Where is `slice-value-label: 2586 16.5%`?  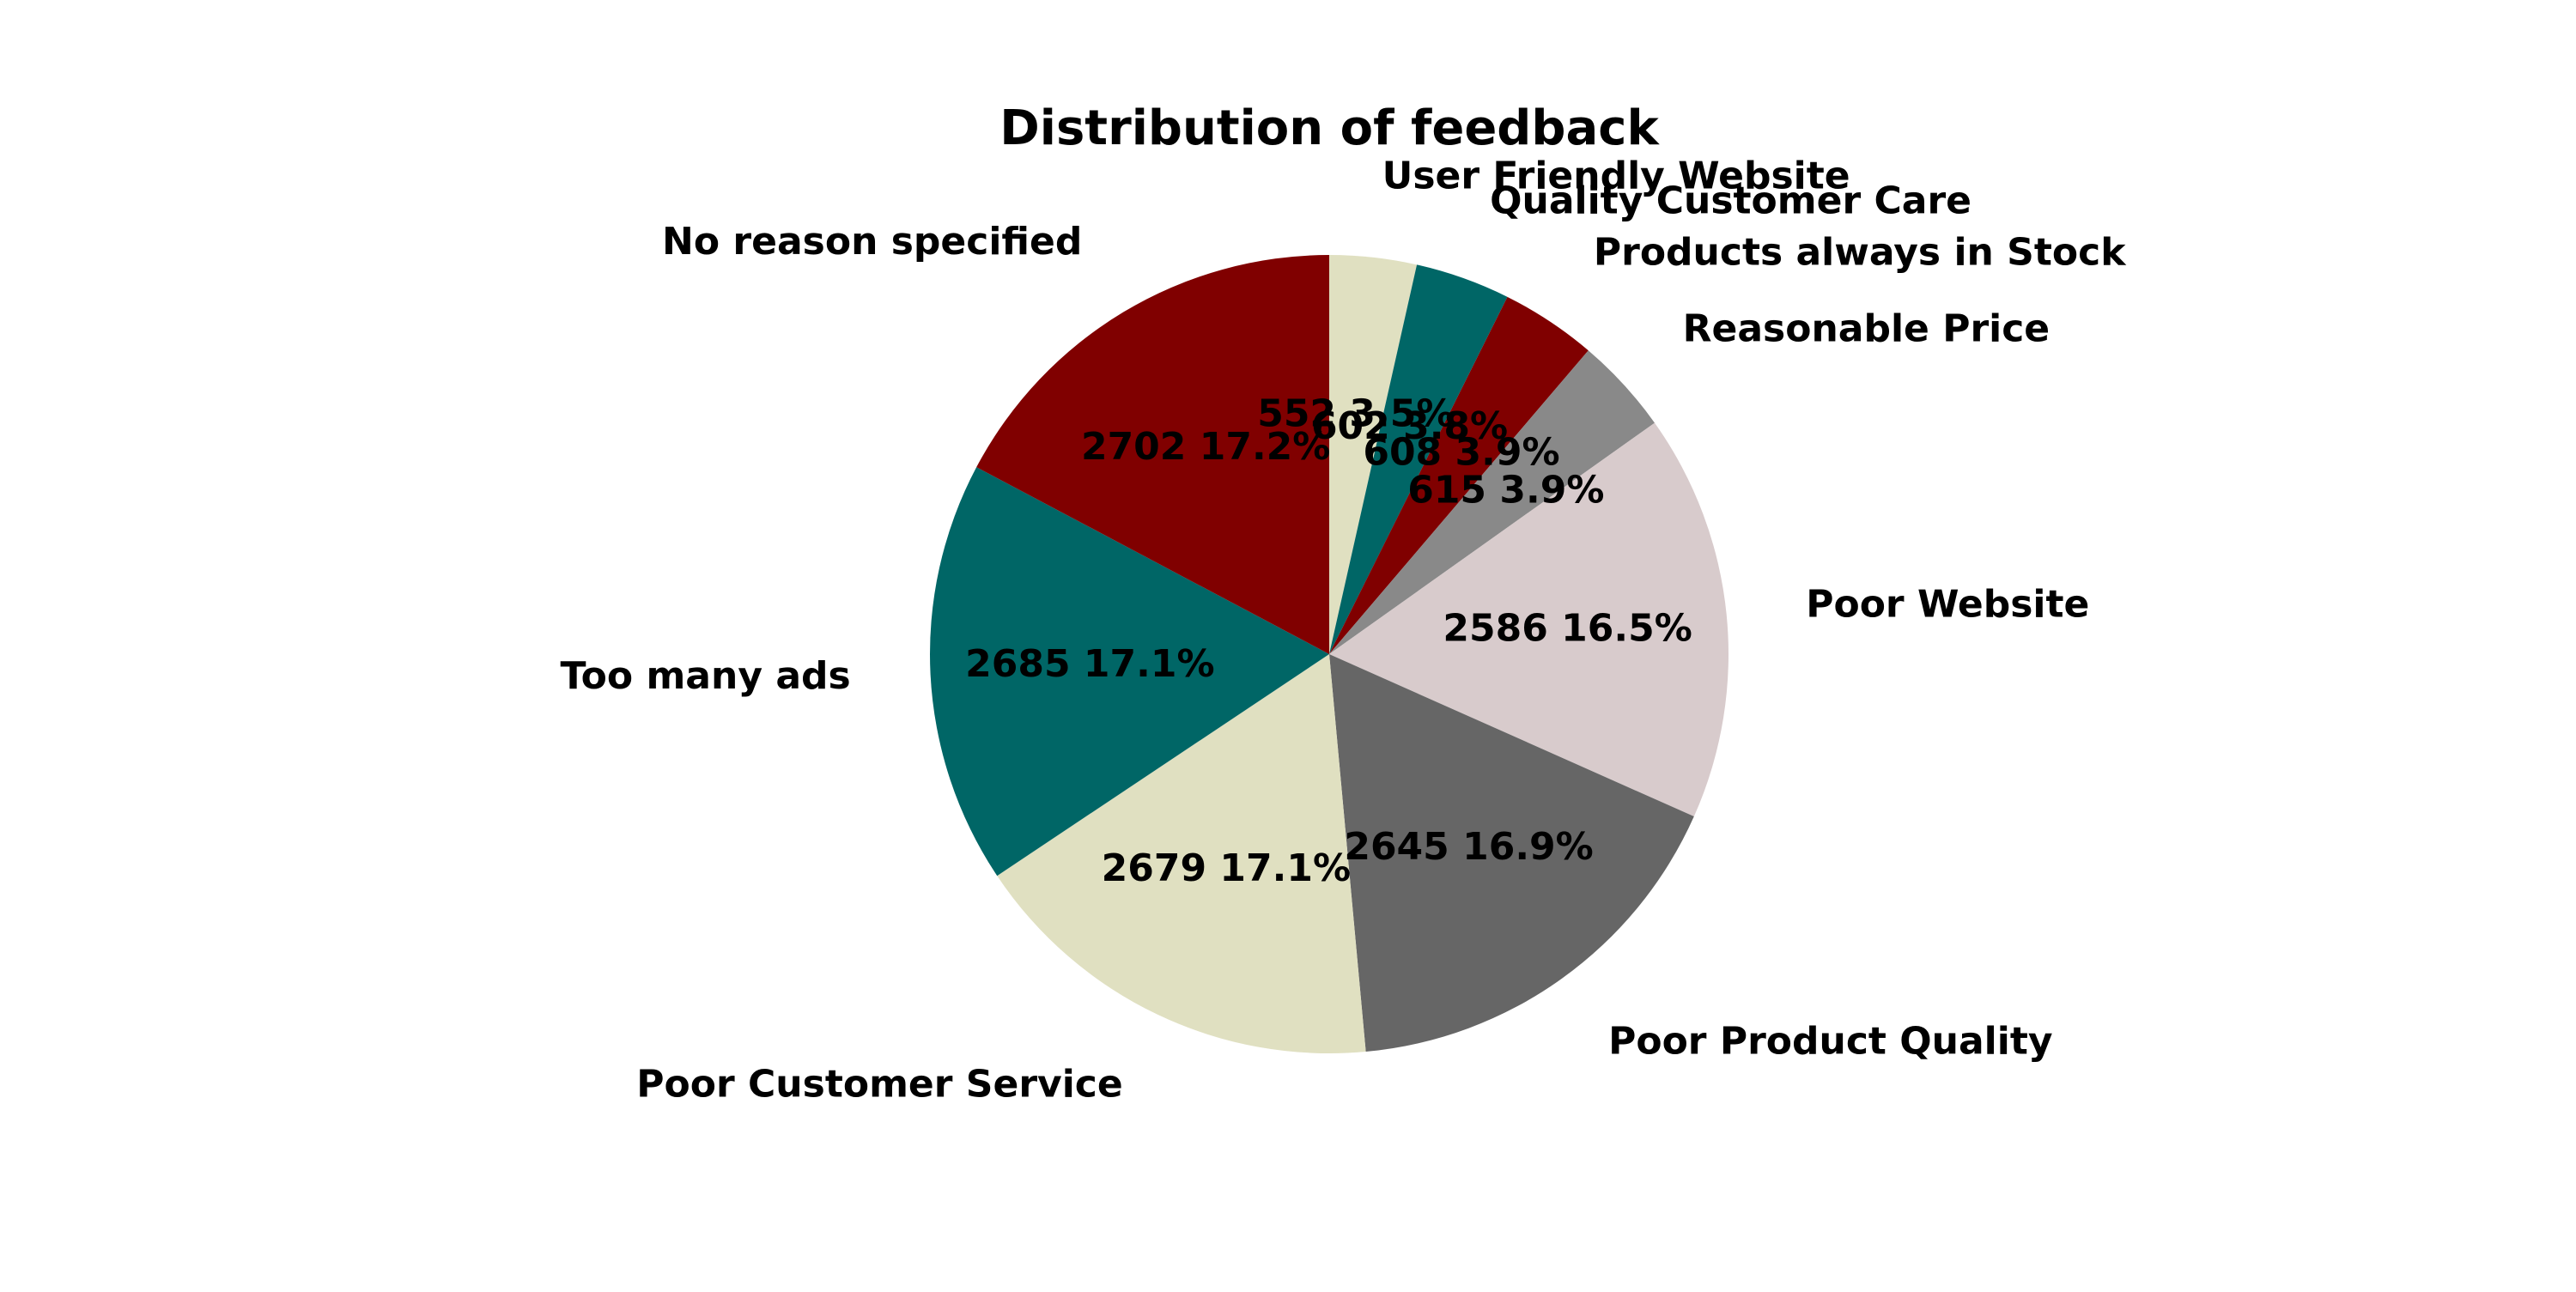 slice-value-label: 2586 16.5% is located at coordinates (1568, 628).